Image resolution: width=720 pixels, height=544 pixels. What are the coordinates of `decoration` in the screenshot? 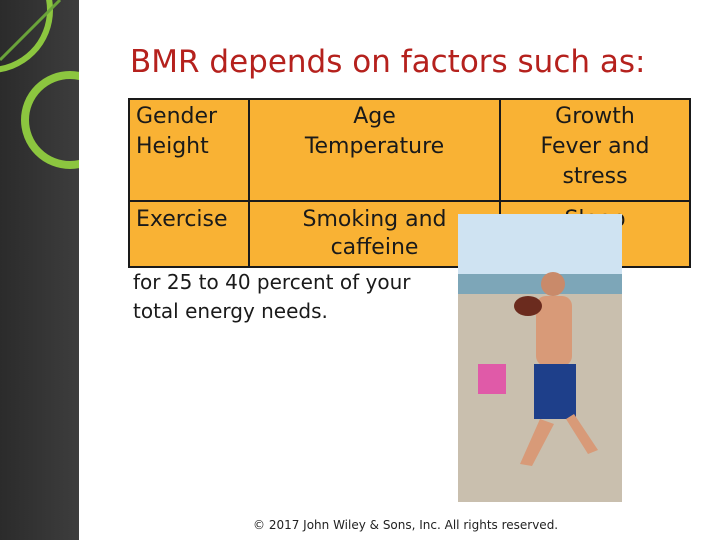 It's located at (59, 84).